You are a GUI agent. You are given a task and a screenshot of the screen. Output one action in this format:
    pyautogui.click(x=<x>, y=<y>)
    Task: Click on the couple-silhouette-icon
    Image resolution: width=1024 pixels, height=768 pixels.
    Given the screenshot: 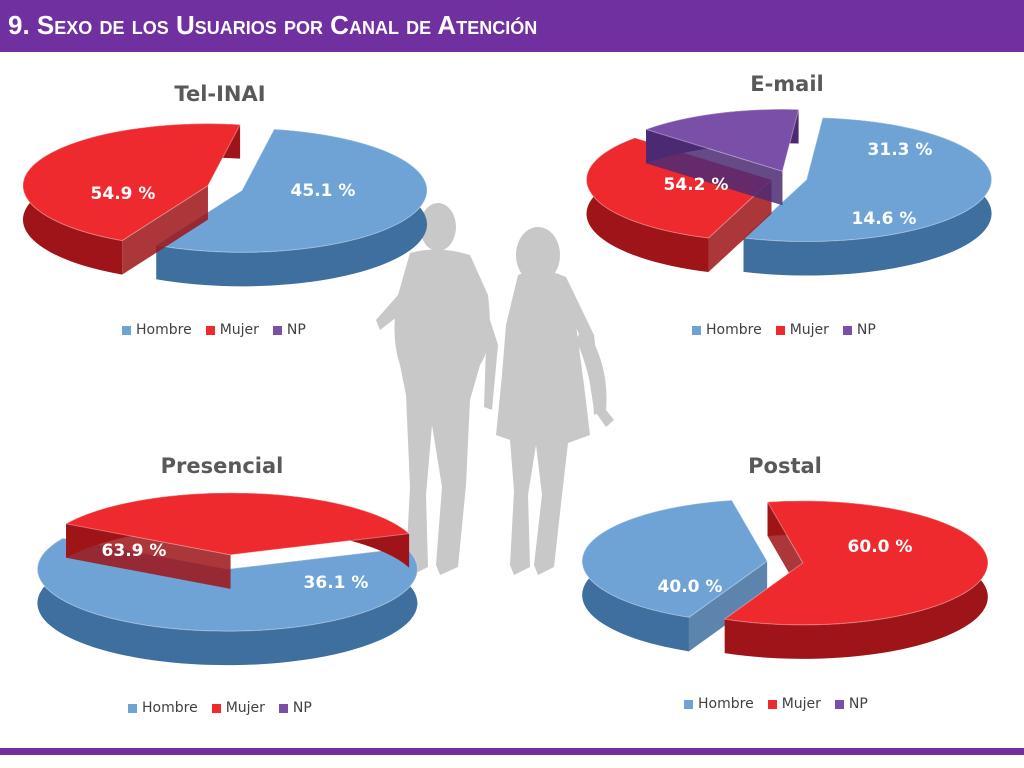 What is the action you would take?
    pyautogui.click(x=495, y=389)
    